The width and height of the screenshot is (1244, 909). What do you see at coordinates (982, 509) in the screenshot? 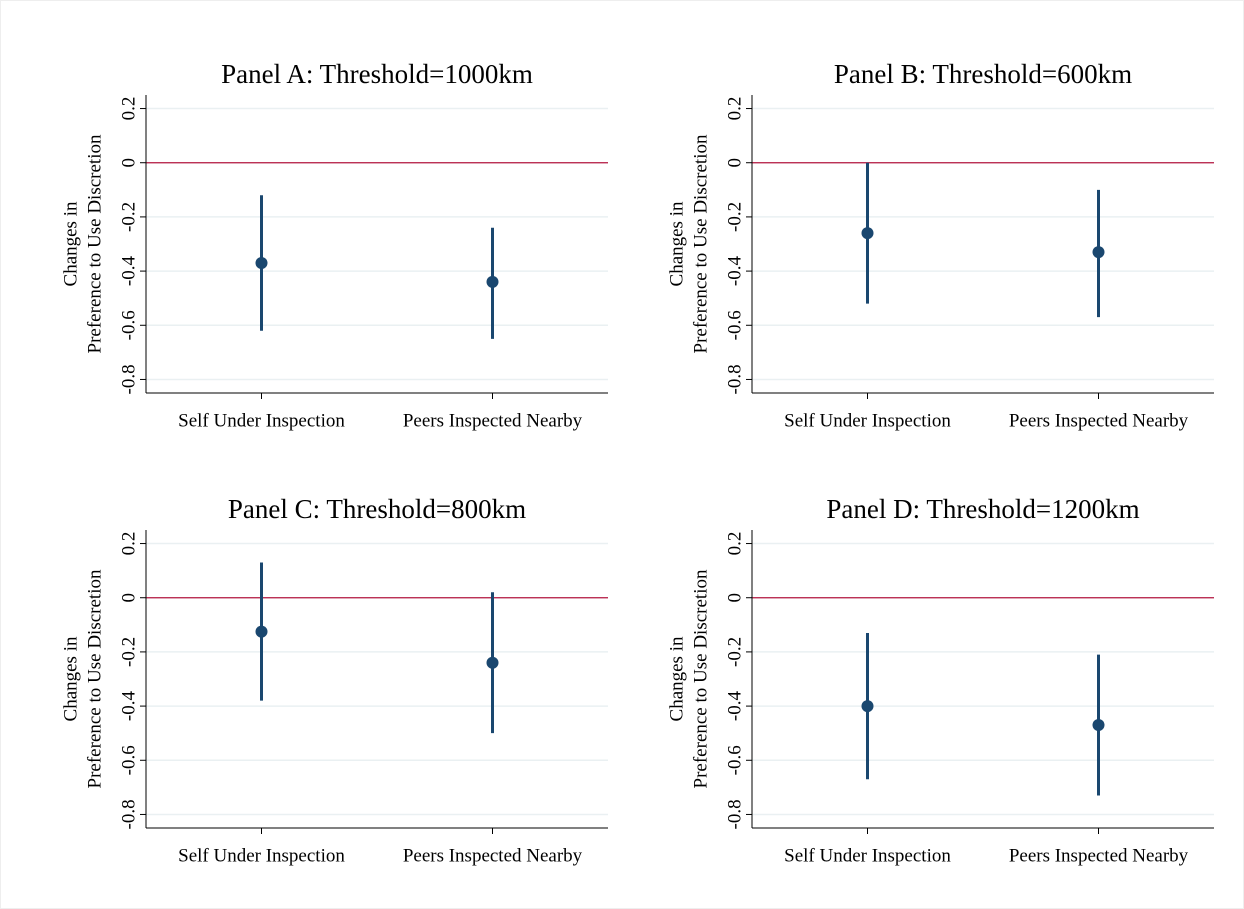
I see `panel-title: Panel D: Threshold=1200km` at bounding box center [982, 509].